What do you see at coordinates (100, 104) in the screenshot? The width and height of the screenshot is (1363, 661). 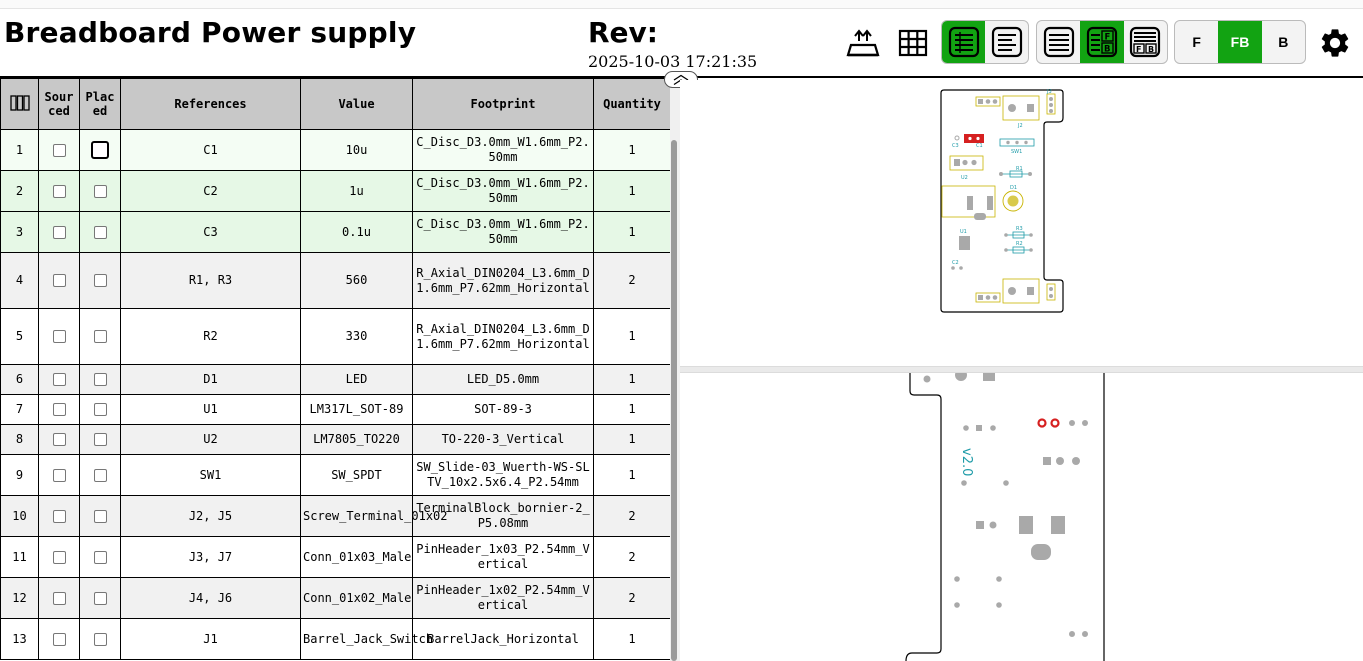 I see `column-header-placed: Placed` at bounding box center [100, 104].